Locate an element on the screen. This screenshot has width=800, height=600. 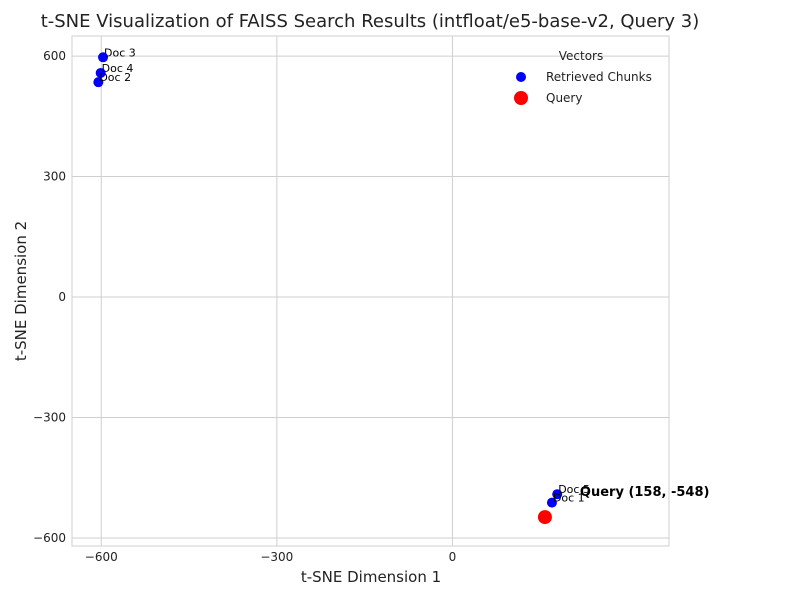
legend-title: Vectors is located at coordinates (581, 56).